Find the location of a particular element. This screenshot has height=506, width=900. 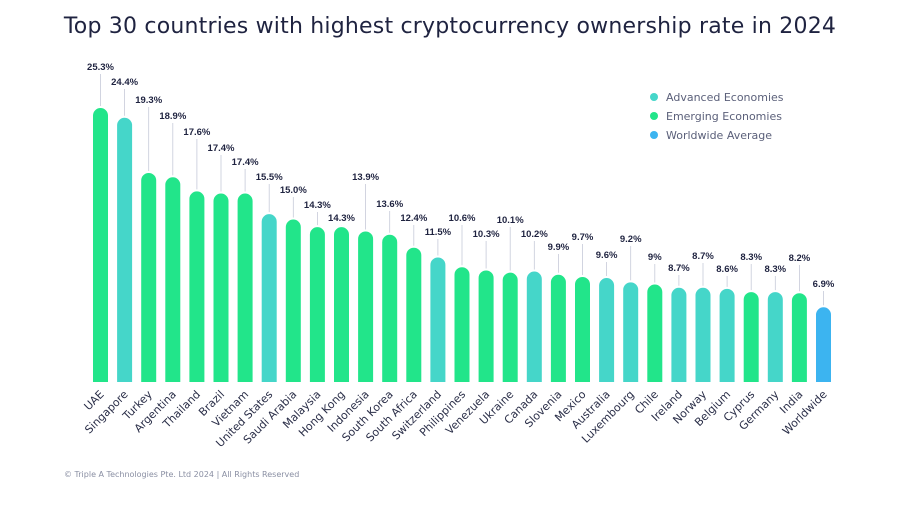

legend-item-emerging: Emerging Economies is located at coordinates (717, 116).